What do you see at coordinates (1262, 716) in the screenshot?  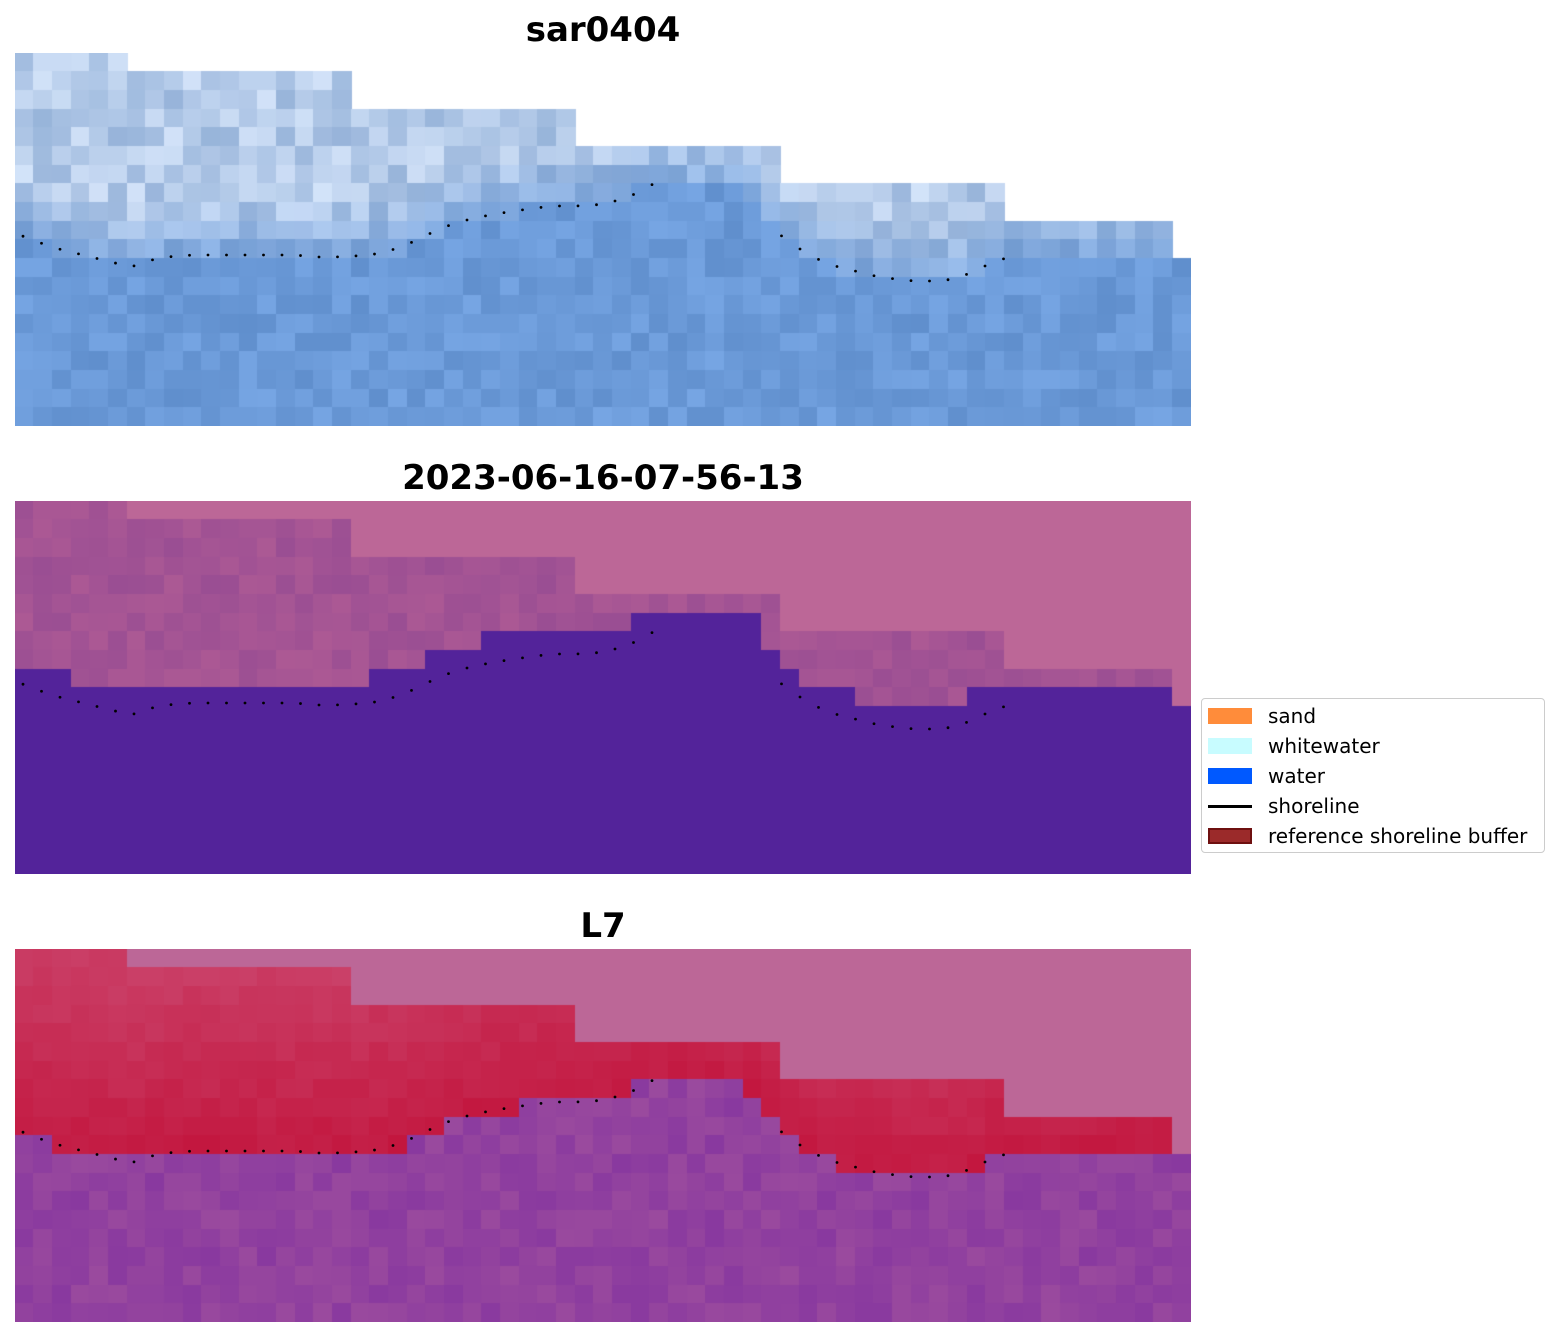 I see `legend-item-sand: sand` at bounding box center [1262, 716].